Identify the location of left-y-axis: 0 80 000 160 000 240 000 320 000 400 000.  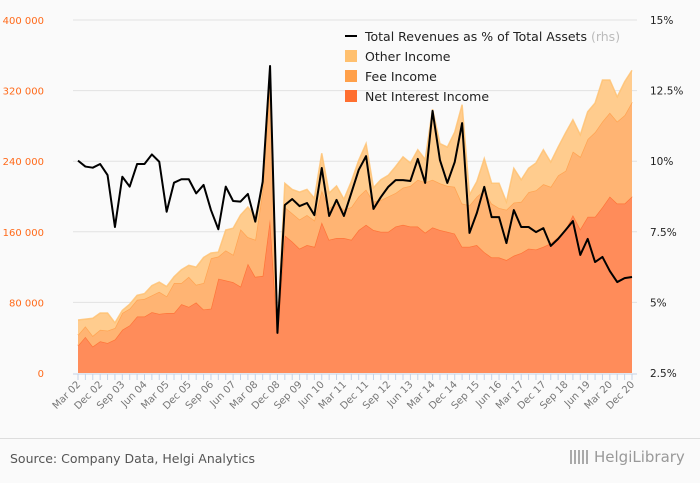
(23, 198).